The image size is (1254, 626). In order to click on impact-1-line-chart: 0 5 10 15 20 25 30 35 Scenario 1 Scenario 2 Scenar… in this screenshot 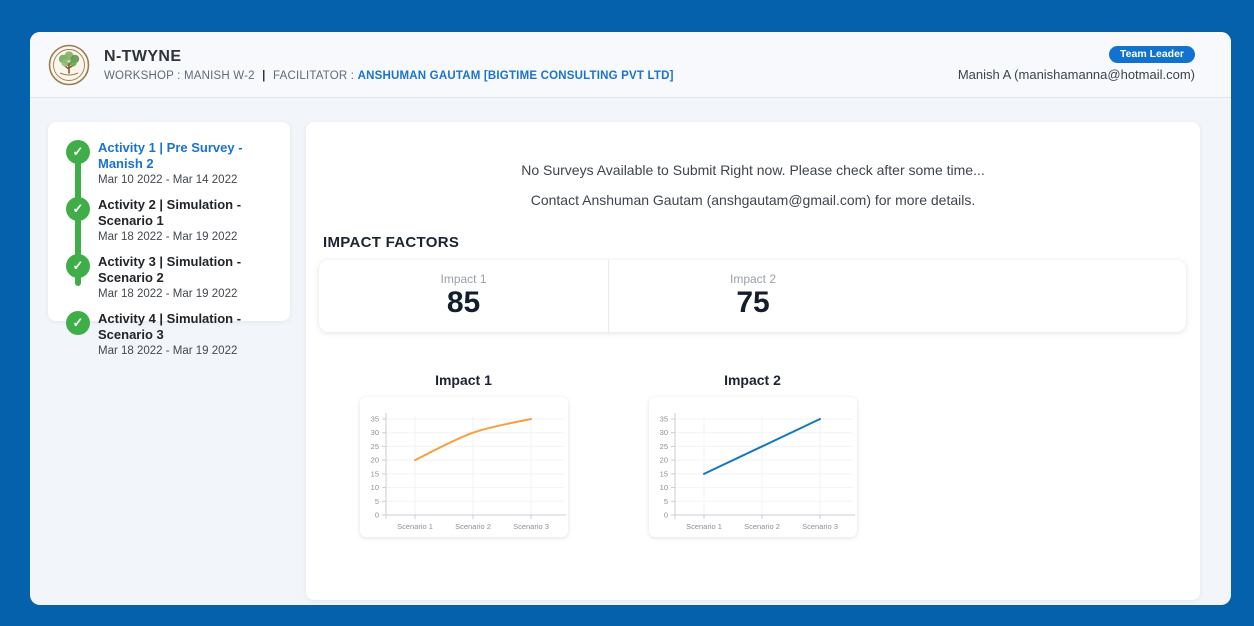, I will do `click(463, 467)`.